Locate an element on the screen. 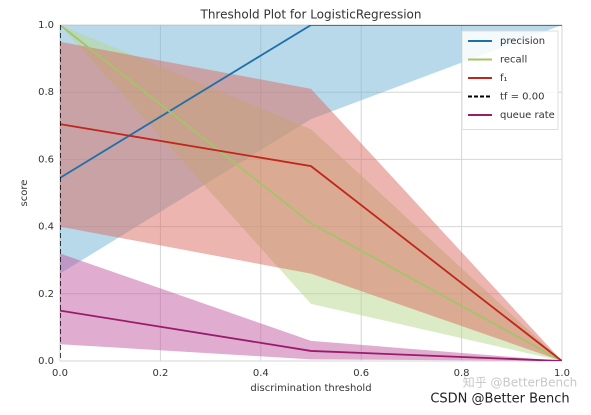  x-axis-label: discrimination threshold is located at coordinates (310, 388).